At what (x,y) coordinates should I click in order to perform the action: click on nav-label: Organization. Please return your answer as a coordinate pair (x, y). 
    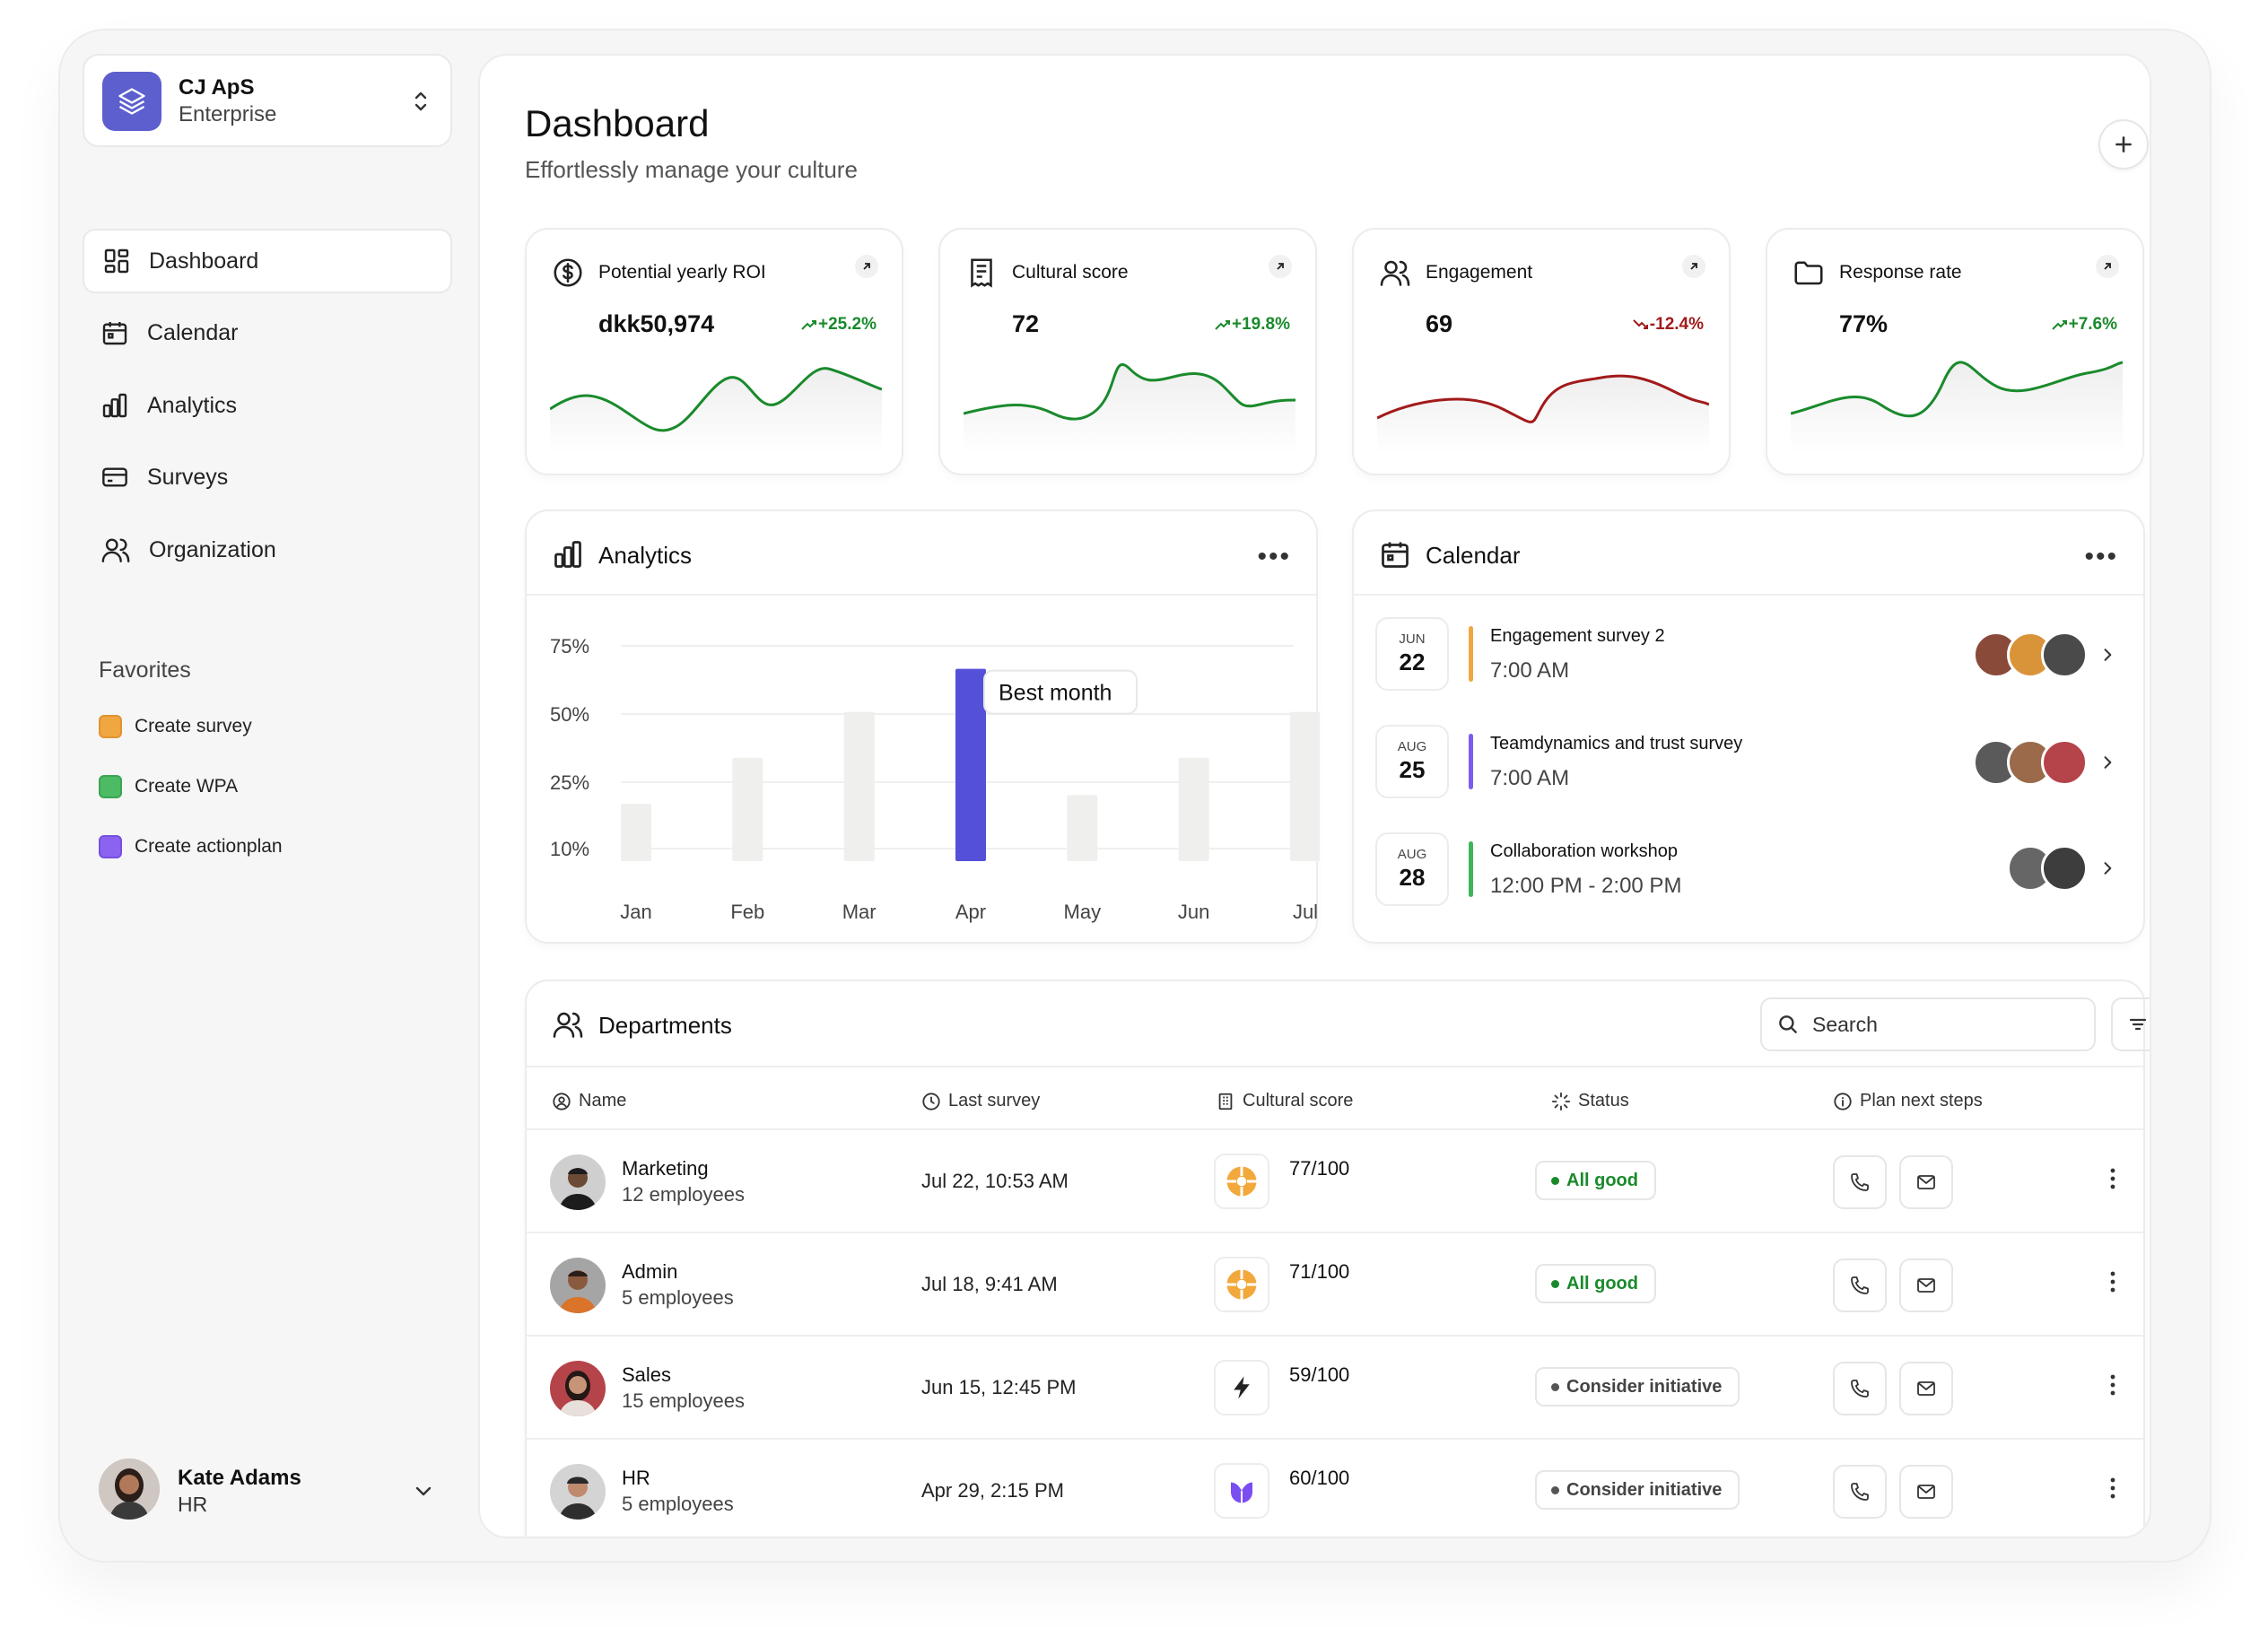
    Looking at the image, I should click on (212, 549).